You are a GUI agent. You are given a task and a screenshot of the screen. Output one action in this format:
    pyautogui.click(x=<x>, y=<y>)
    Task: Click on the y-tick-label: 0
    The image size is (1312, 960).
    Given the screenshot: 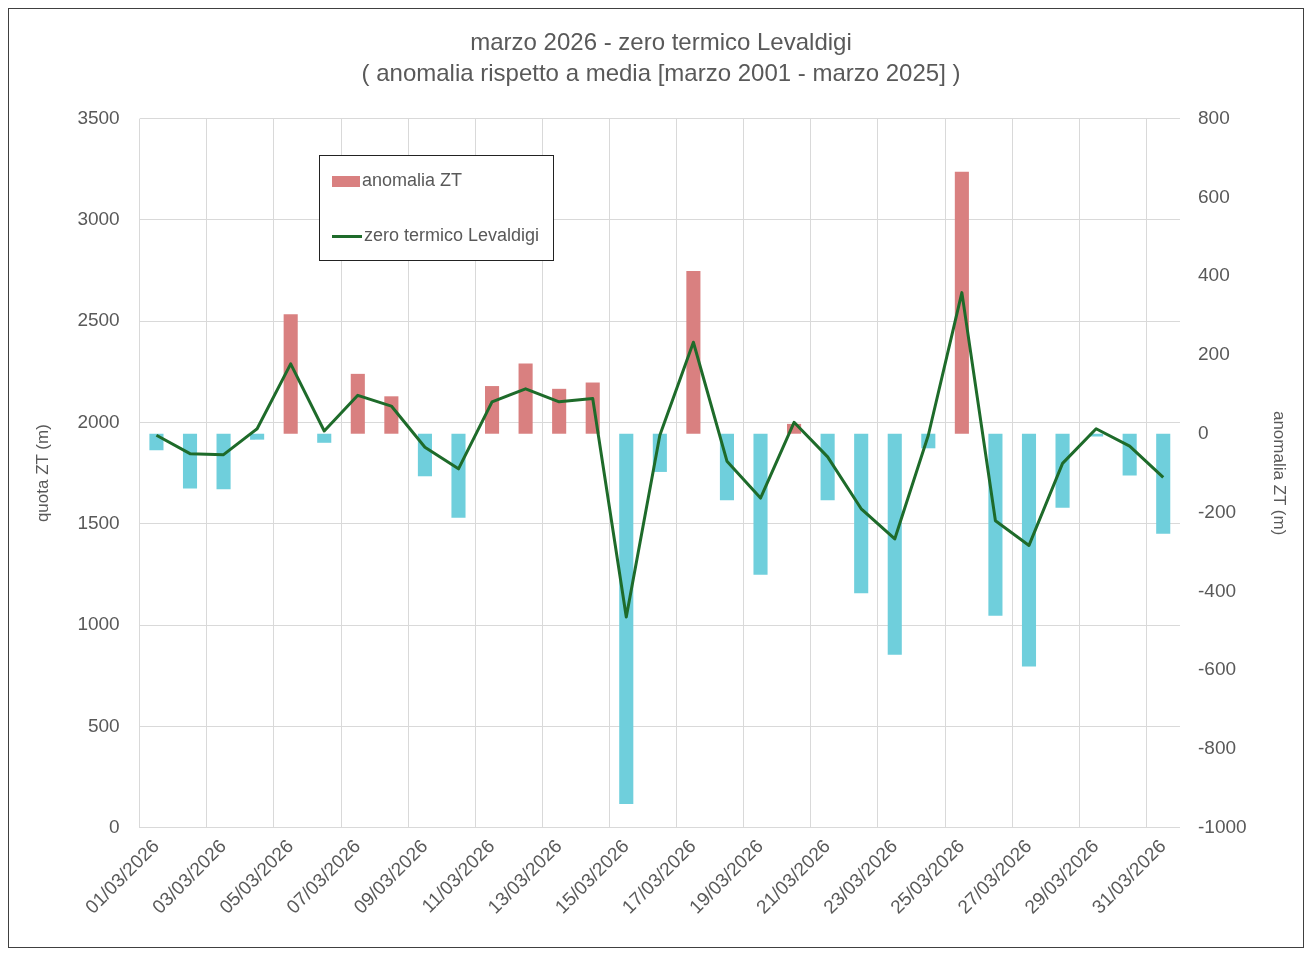 What is the action you would take?
    pyautogui.click(x=114, y=826)
    